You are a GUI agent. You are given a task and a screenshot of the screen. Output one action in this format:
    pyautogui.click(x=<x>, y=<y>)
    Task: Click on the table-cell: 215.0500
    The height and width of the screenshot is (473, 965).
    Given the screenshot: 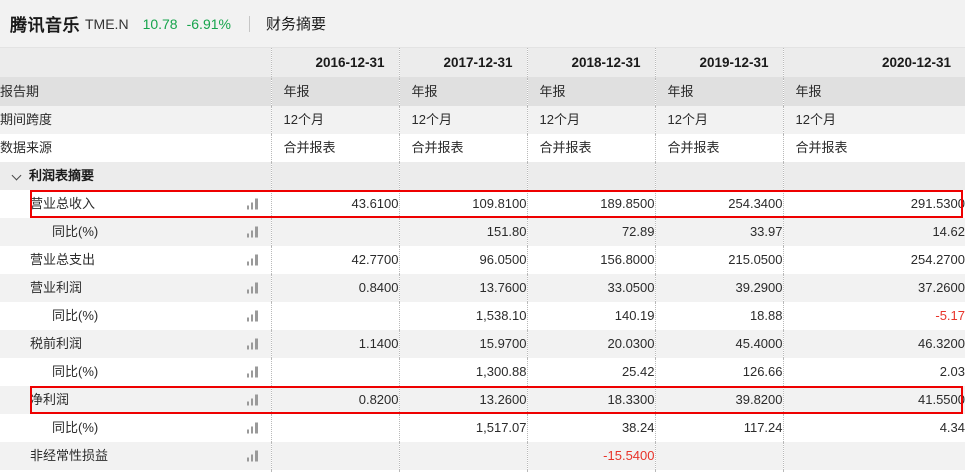 What is the action you would take?
    pyautogui.click(x=718, y=260)
    